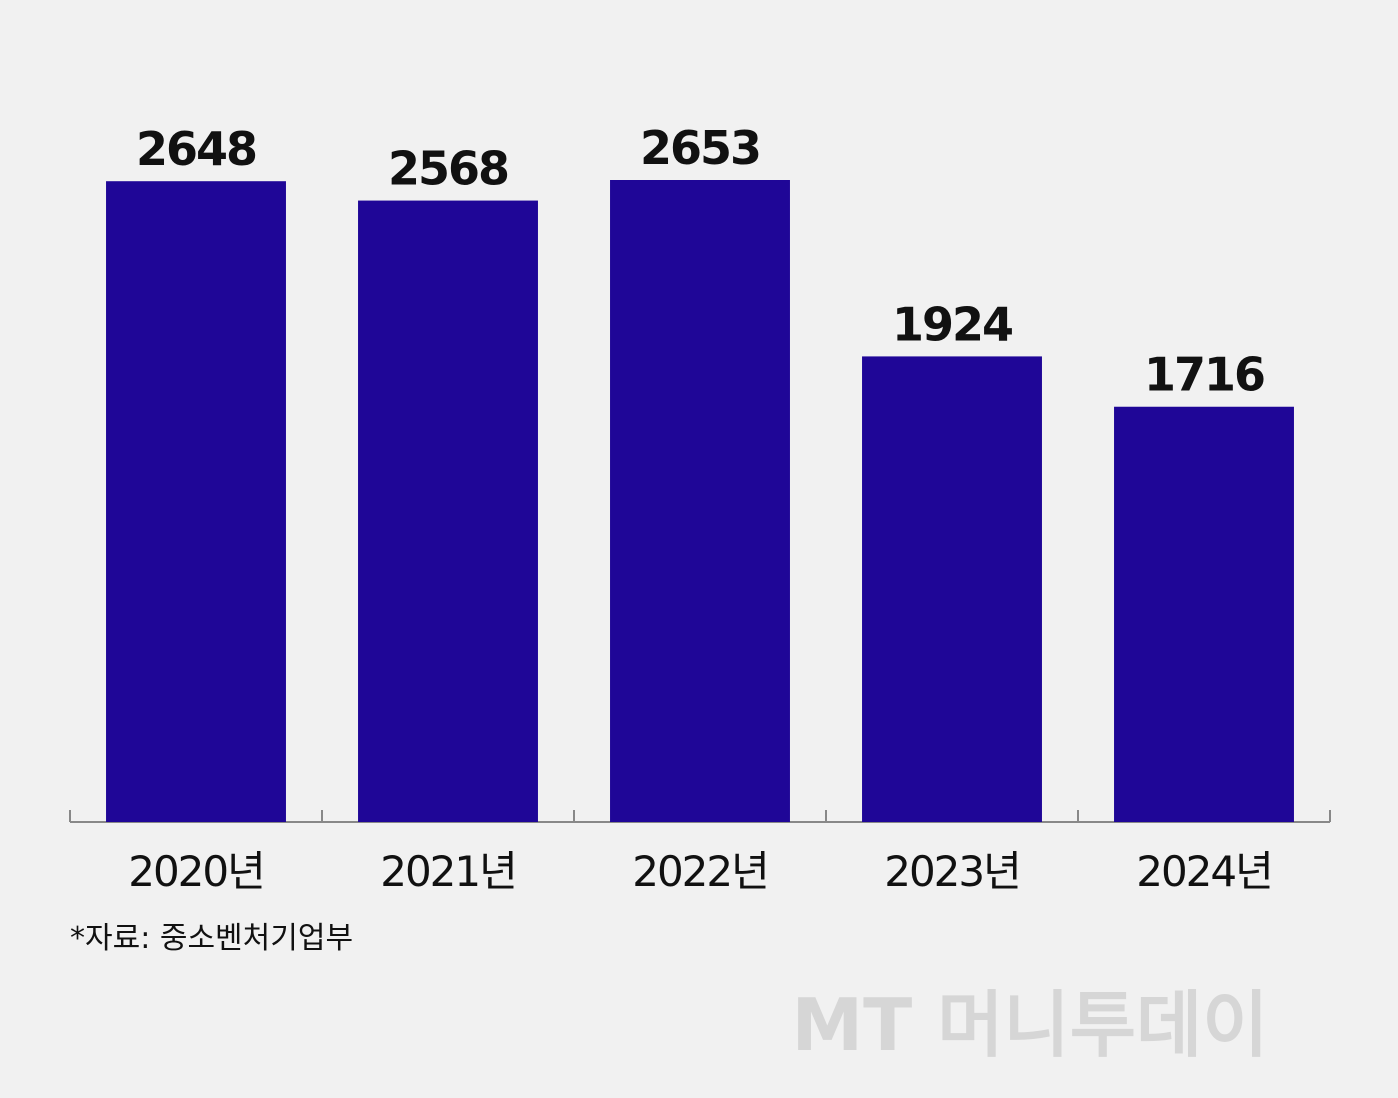 This screenshot has height=1098, width=1398. What do you see at coordinates (700, 871) in the screenshot?
I see `x-tick-label: 2022년` at bounding box center [700, 871].